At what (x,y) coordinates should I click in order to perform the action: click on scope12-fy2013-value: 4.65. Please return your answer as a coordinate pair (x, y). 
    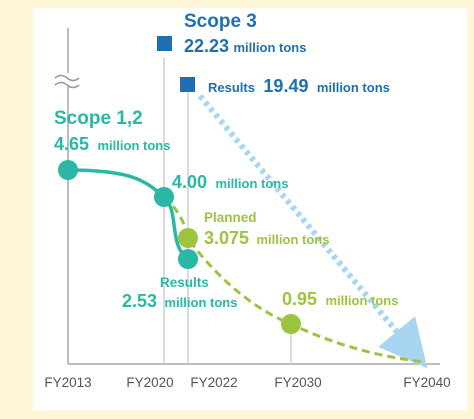
    Looking at the image, I should click on (71, 144).